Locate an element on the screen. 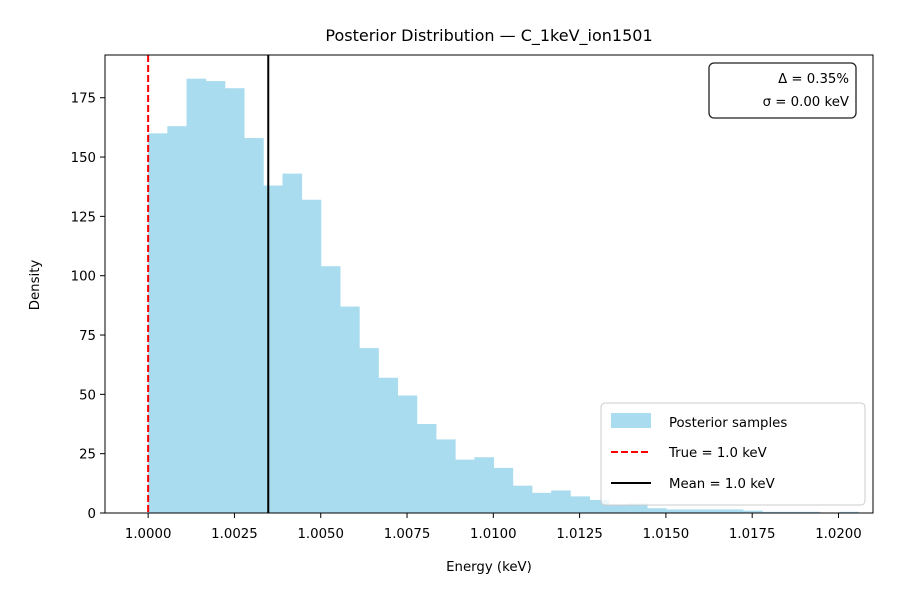  legend-frame is located at coordinates (733, 454).